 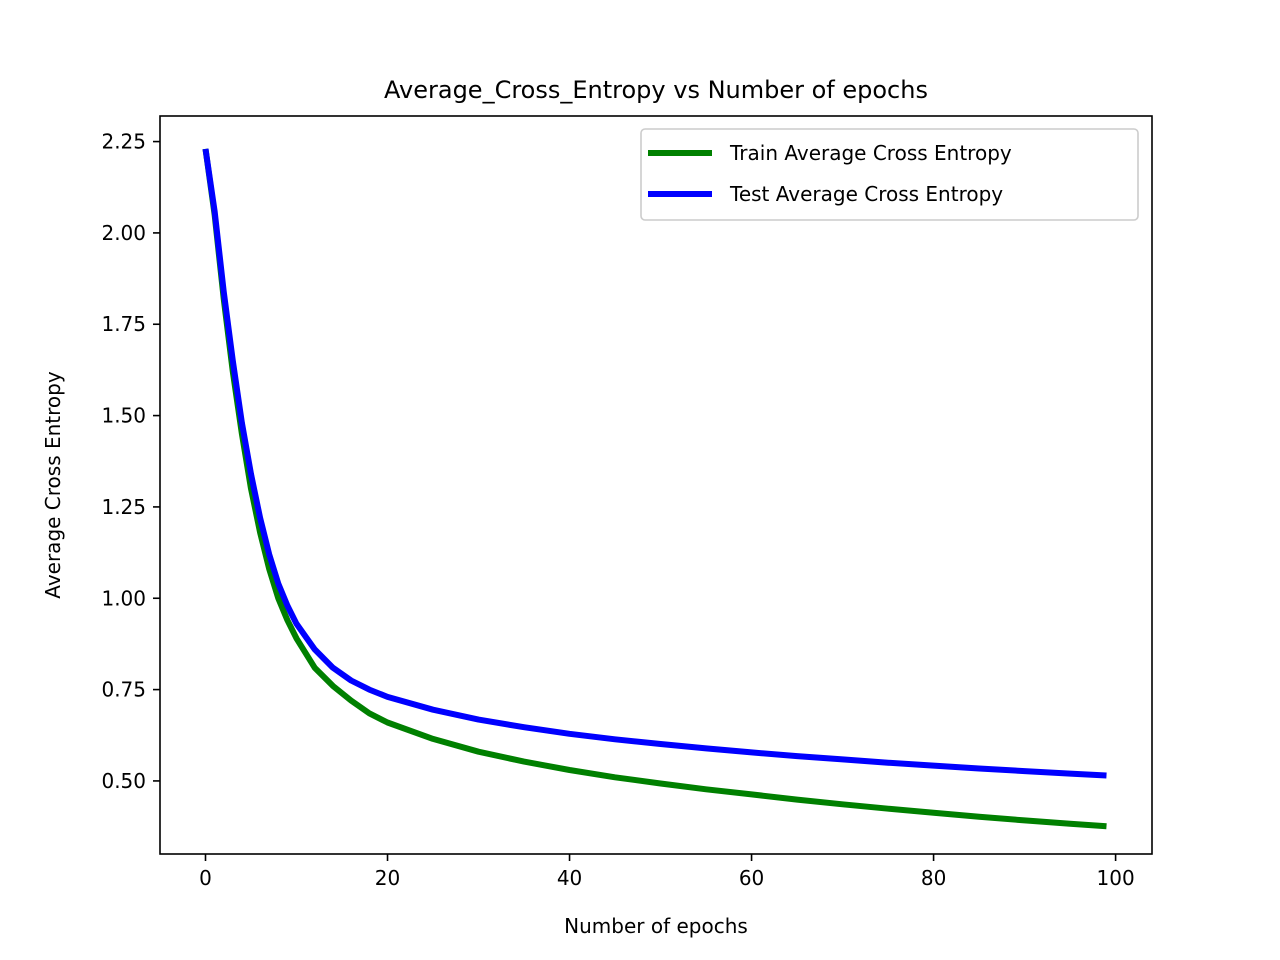 What do you see at coordinates (569, 878) in the screenshot?
I see `x-tick-label: 40` at bounding box center [569, 878].